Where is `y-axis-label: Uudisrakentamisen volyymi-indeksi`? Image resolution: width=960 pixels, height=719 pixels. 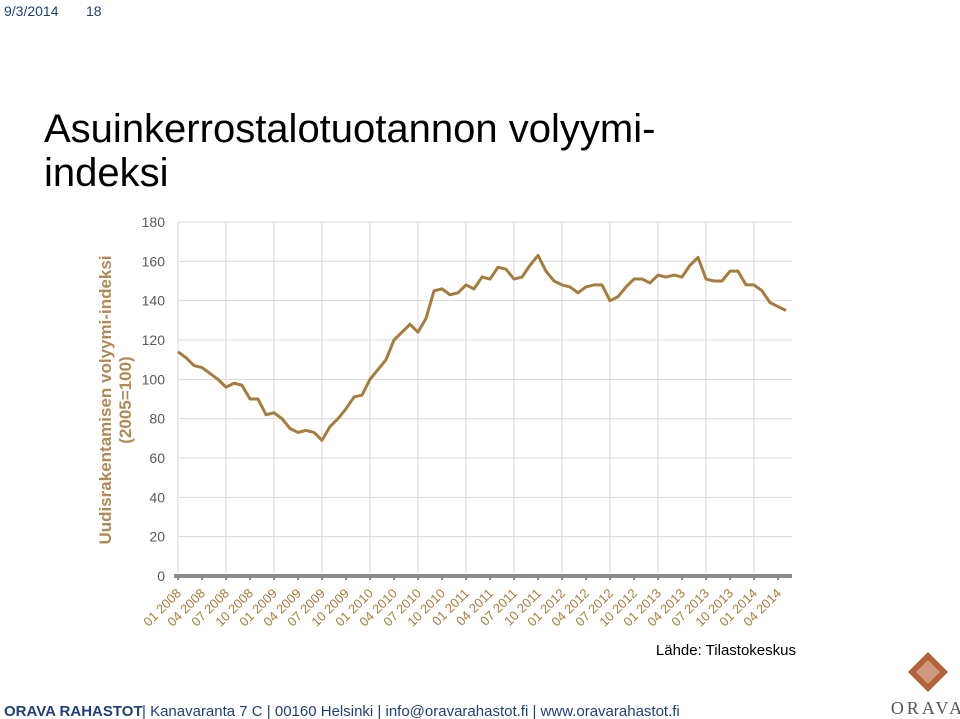 y-axis-label: Uudisrakentamisen volyymi-indeksi is located at coordinates (105, 399).